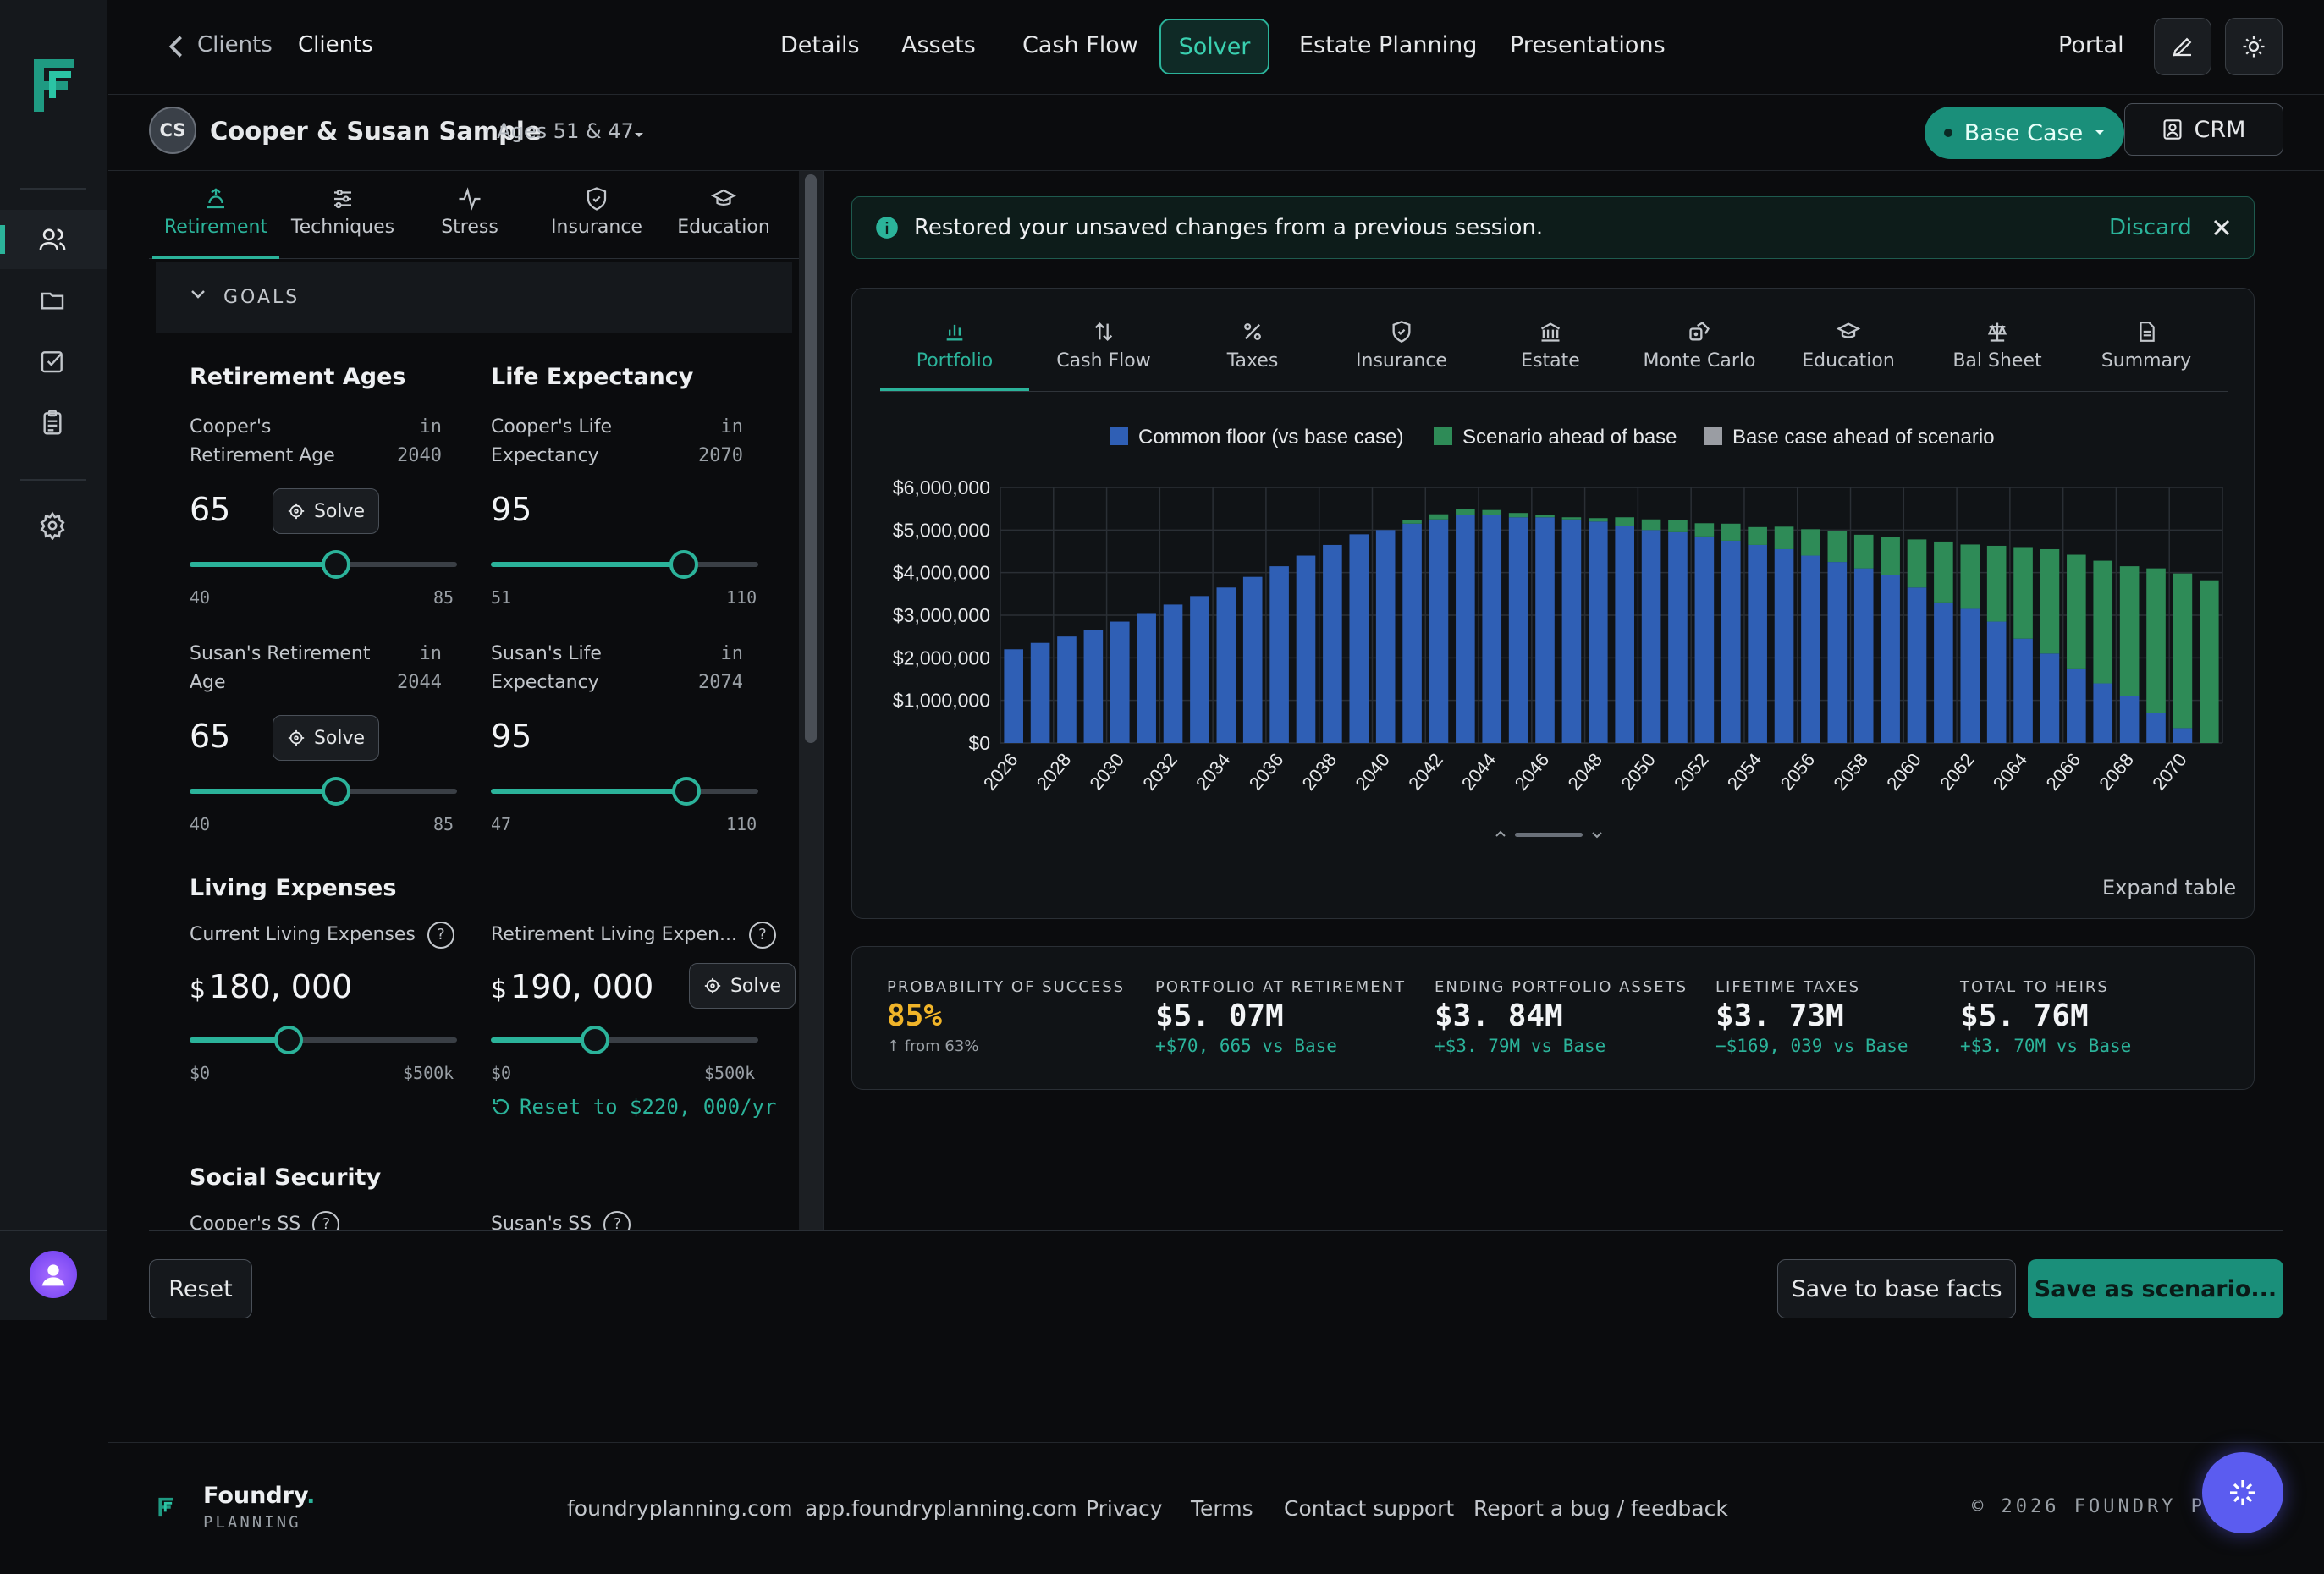 This screenshot has width=2324, height=1574. Describe the element at coordinates (1550, 342) in the screenshot. I see `chart-tab-estate: Estate` at that location.